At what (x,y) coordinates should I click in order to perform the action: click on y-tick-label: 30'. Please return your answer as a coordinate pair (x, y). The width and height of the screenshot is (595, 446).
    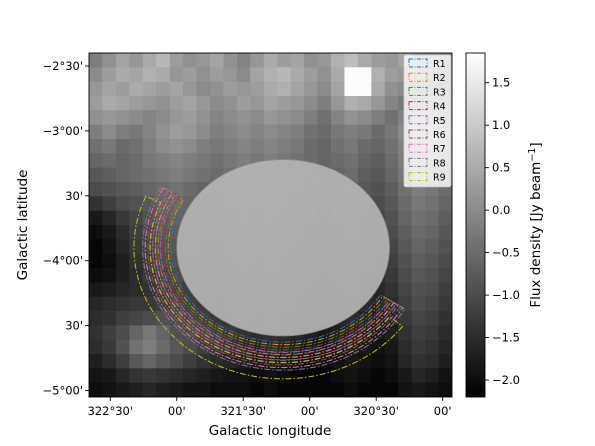
    Looking at the image, I should click on (74, 196).